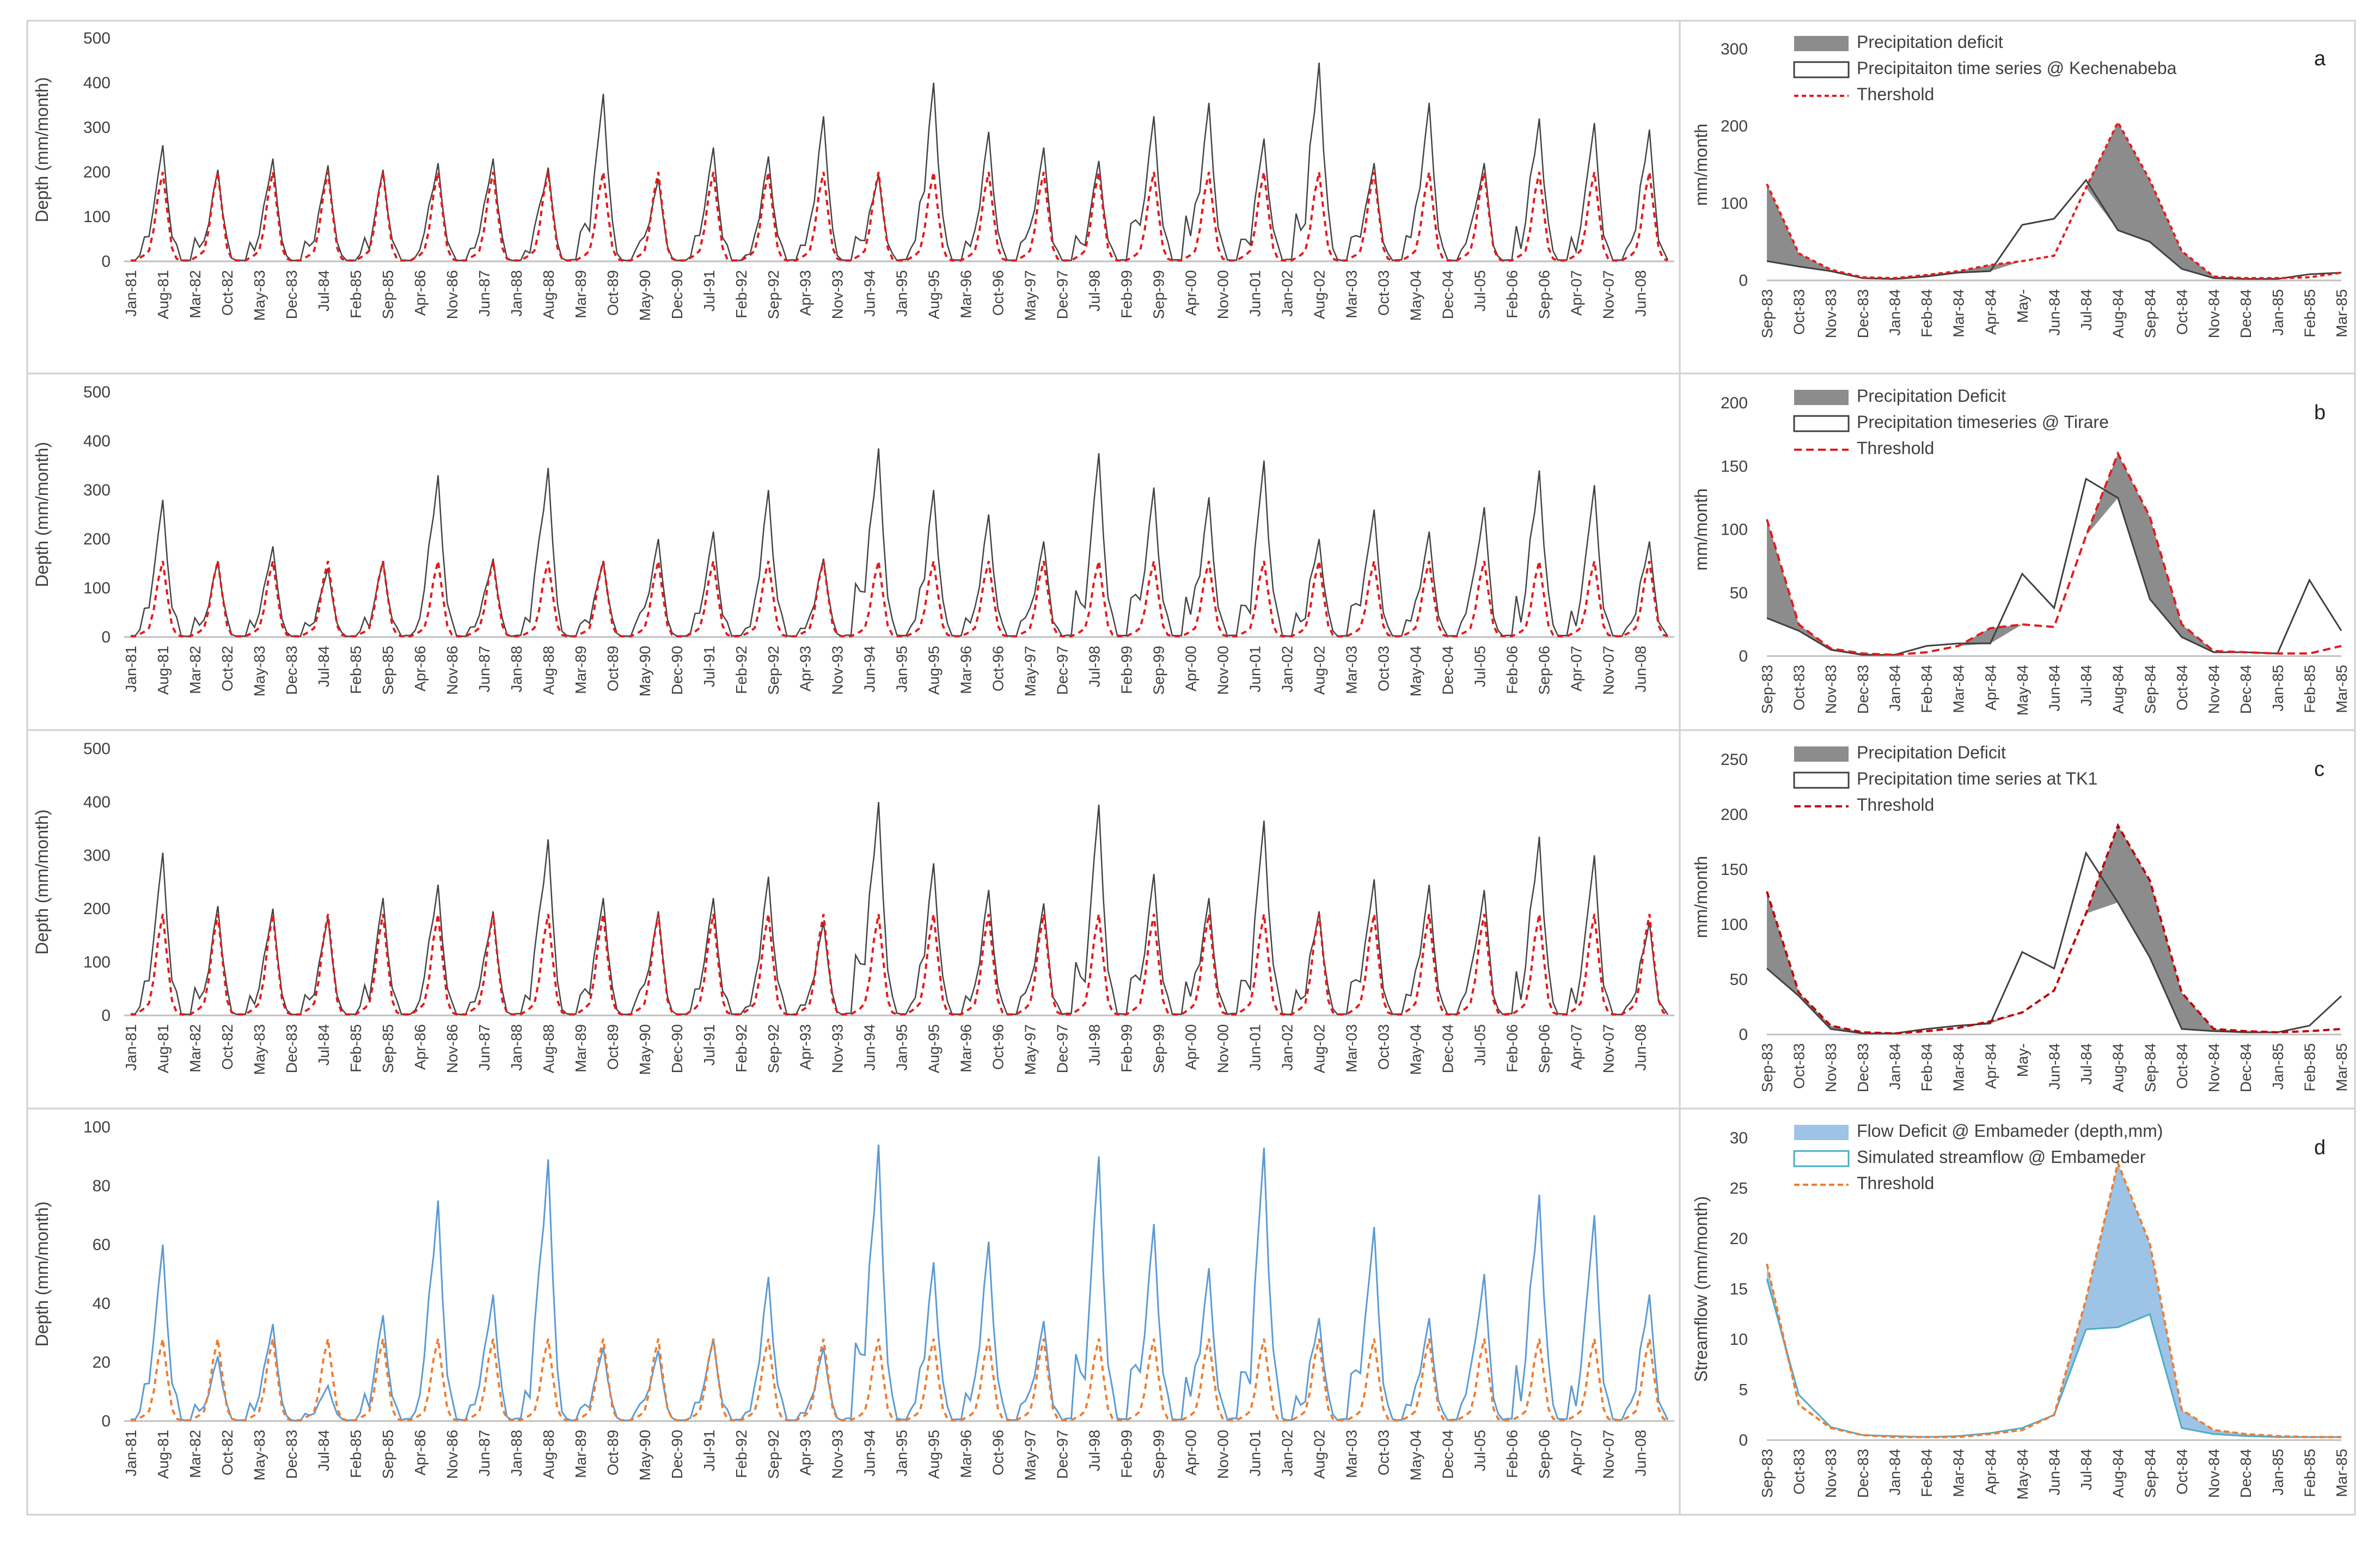 The width and height of the screenshot is (2380, 1543). I want to click on y-tick-label: 5, so click(1743, 1390).